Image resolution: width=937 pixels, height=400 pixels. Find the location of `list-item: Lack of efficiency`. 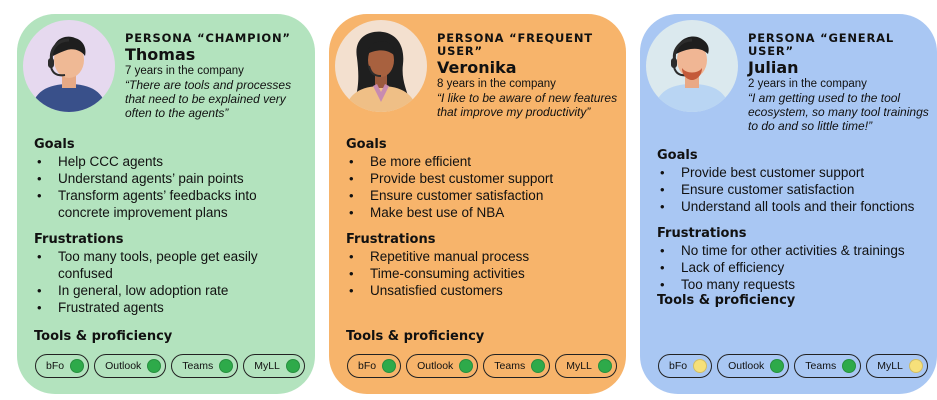

list-item: Lack of efficiency is located at coordinates (792, 267).